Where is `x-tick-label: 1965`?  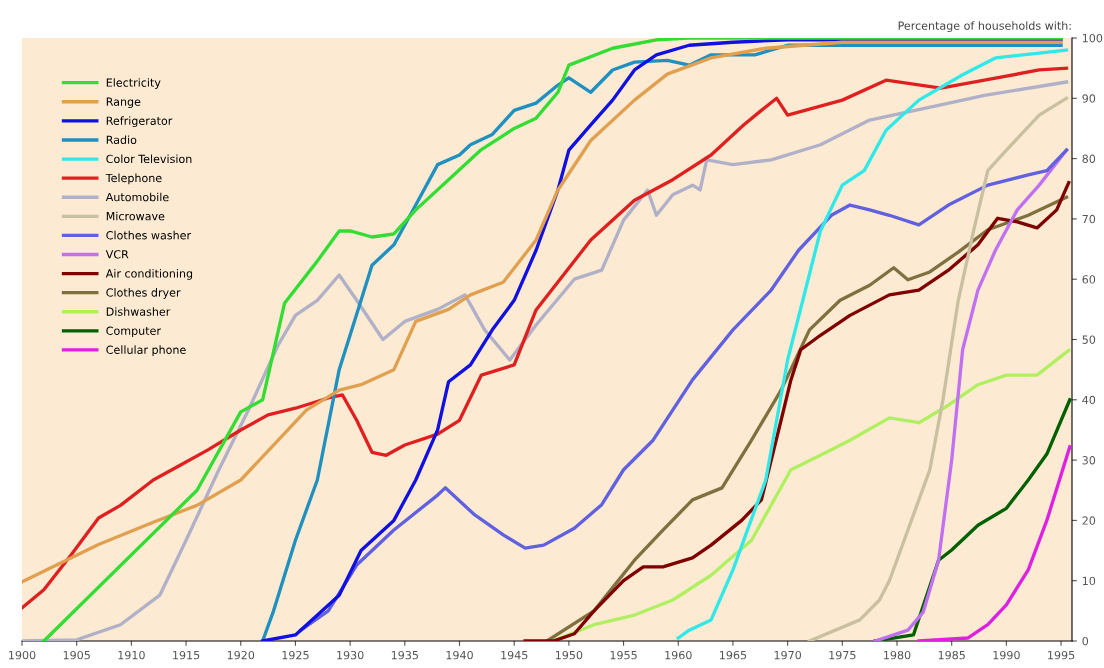
x-tick-label: 1965 is located at coordinates (733, 655).